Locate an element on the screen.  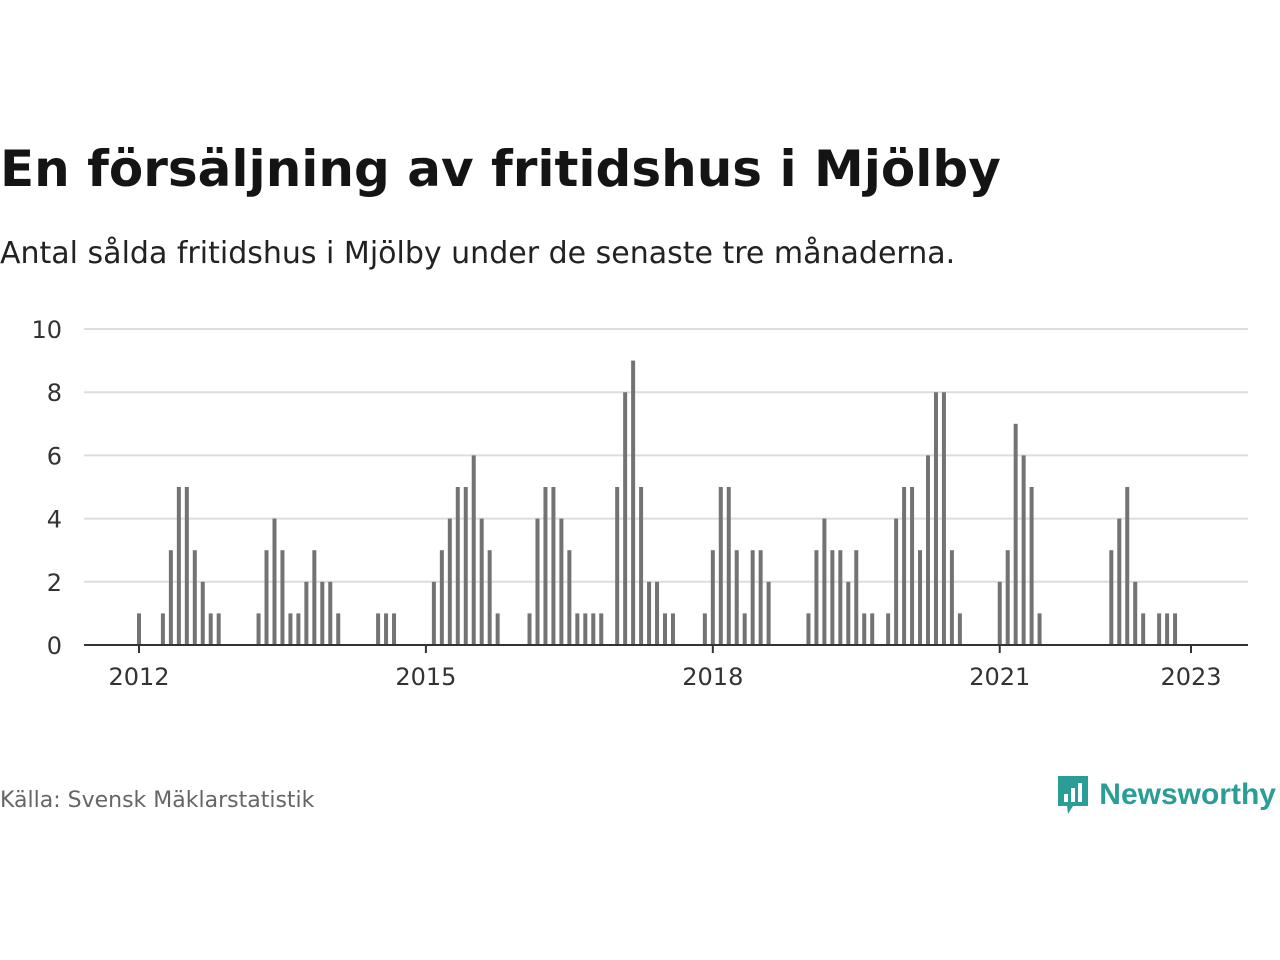
chart-title: En försäljning av fritidshus i Mjölby is located at coordinates (500, 169).